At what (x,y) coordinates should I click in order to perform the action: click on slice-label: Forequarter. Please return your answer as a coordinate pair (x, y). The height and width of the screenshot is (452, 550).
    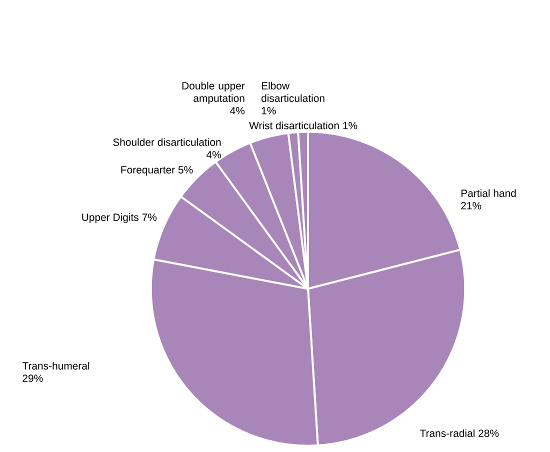
    Looking at the image, I should click on (148, 171).